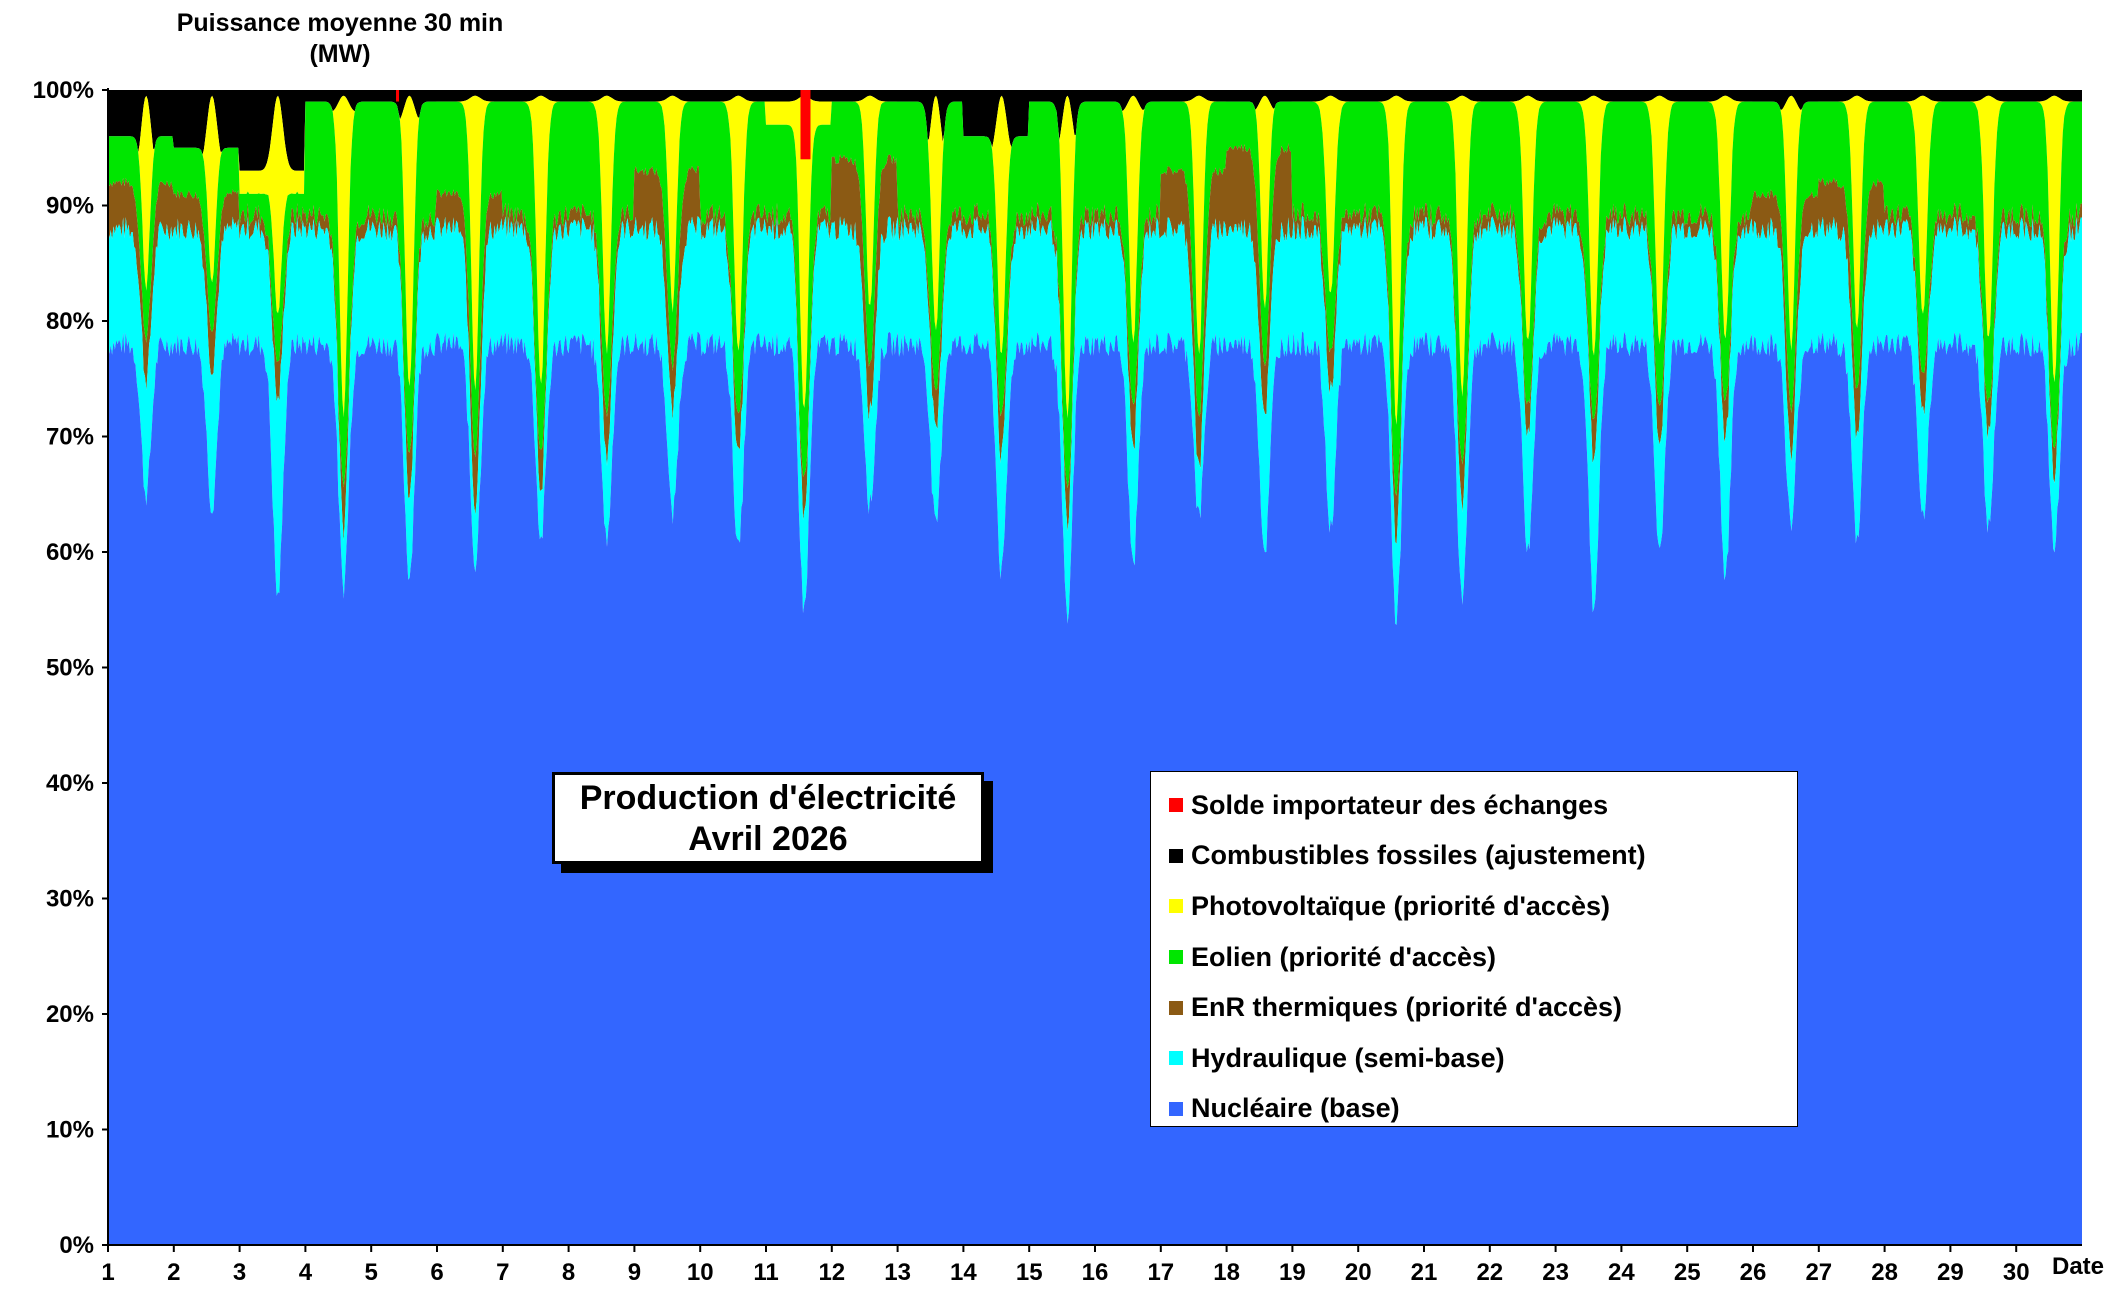  Describe the element at coordinates (70, 1014) in the screenshot. I see `y-tick-label: 20%` at that location.